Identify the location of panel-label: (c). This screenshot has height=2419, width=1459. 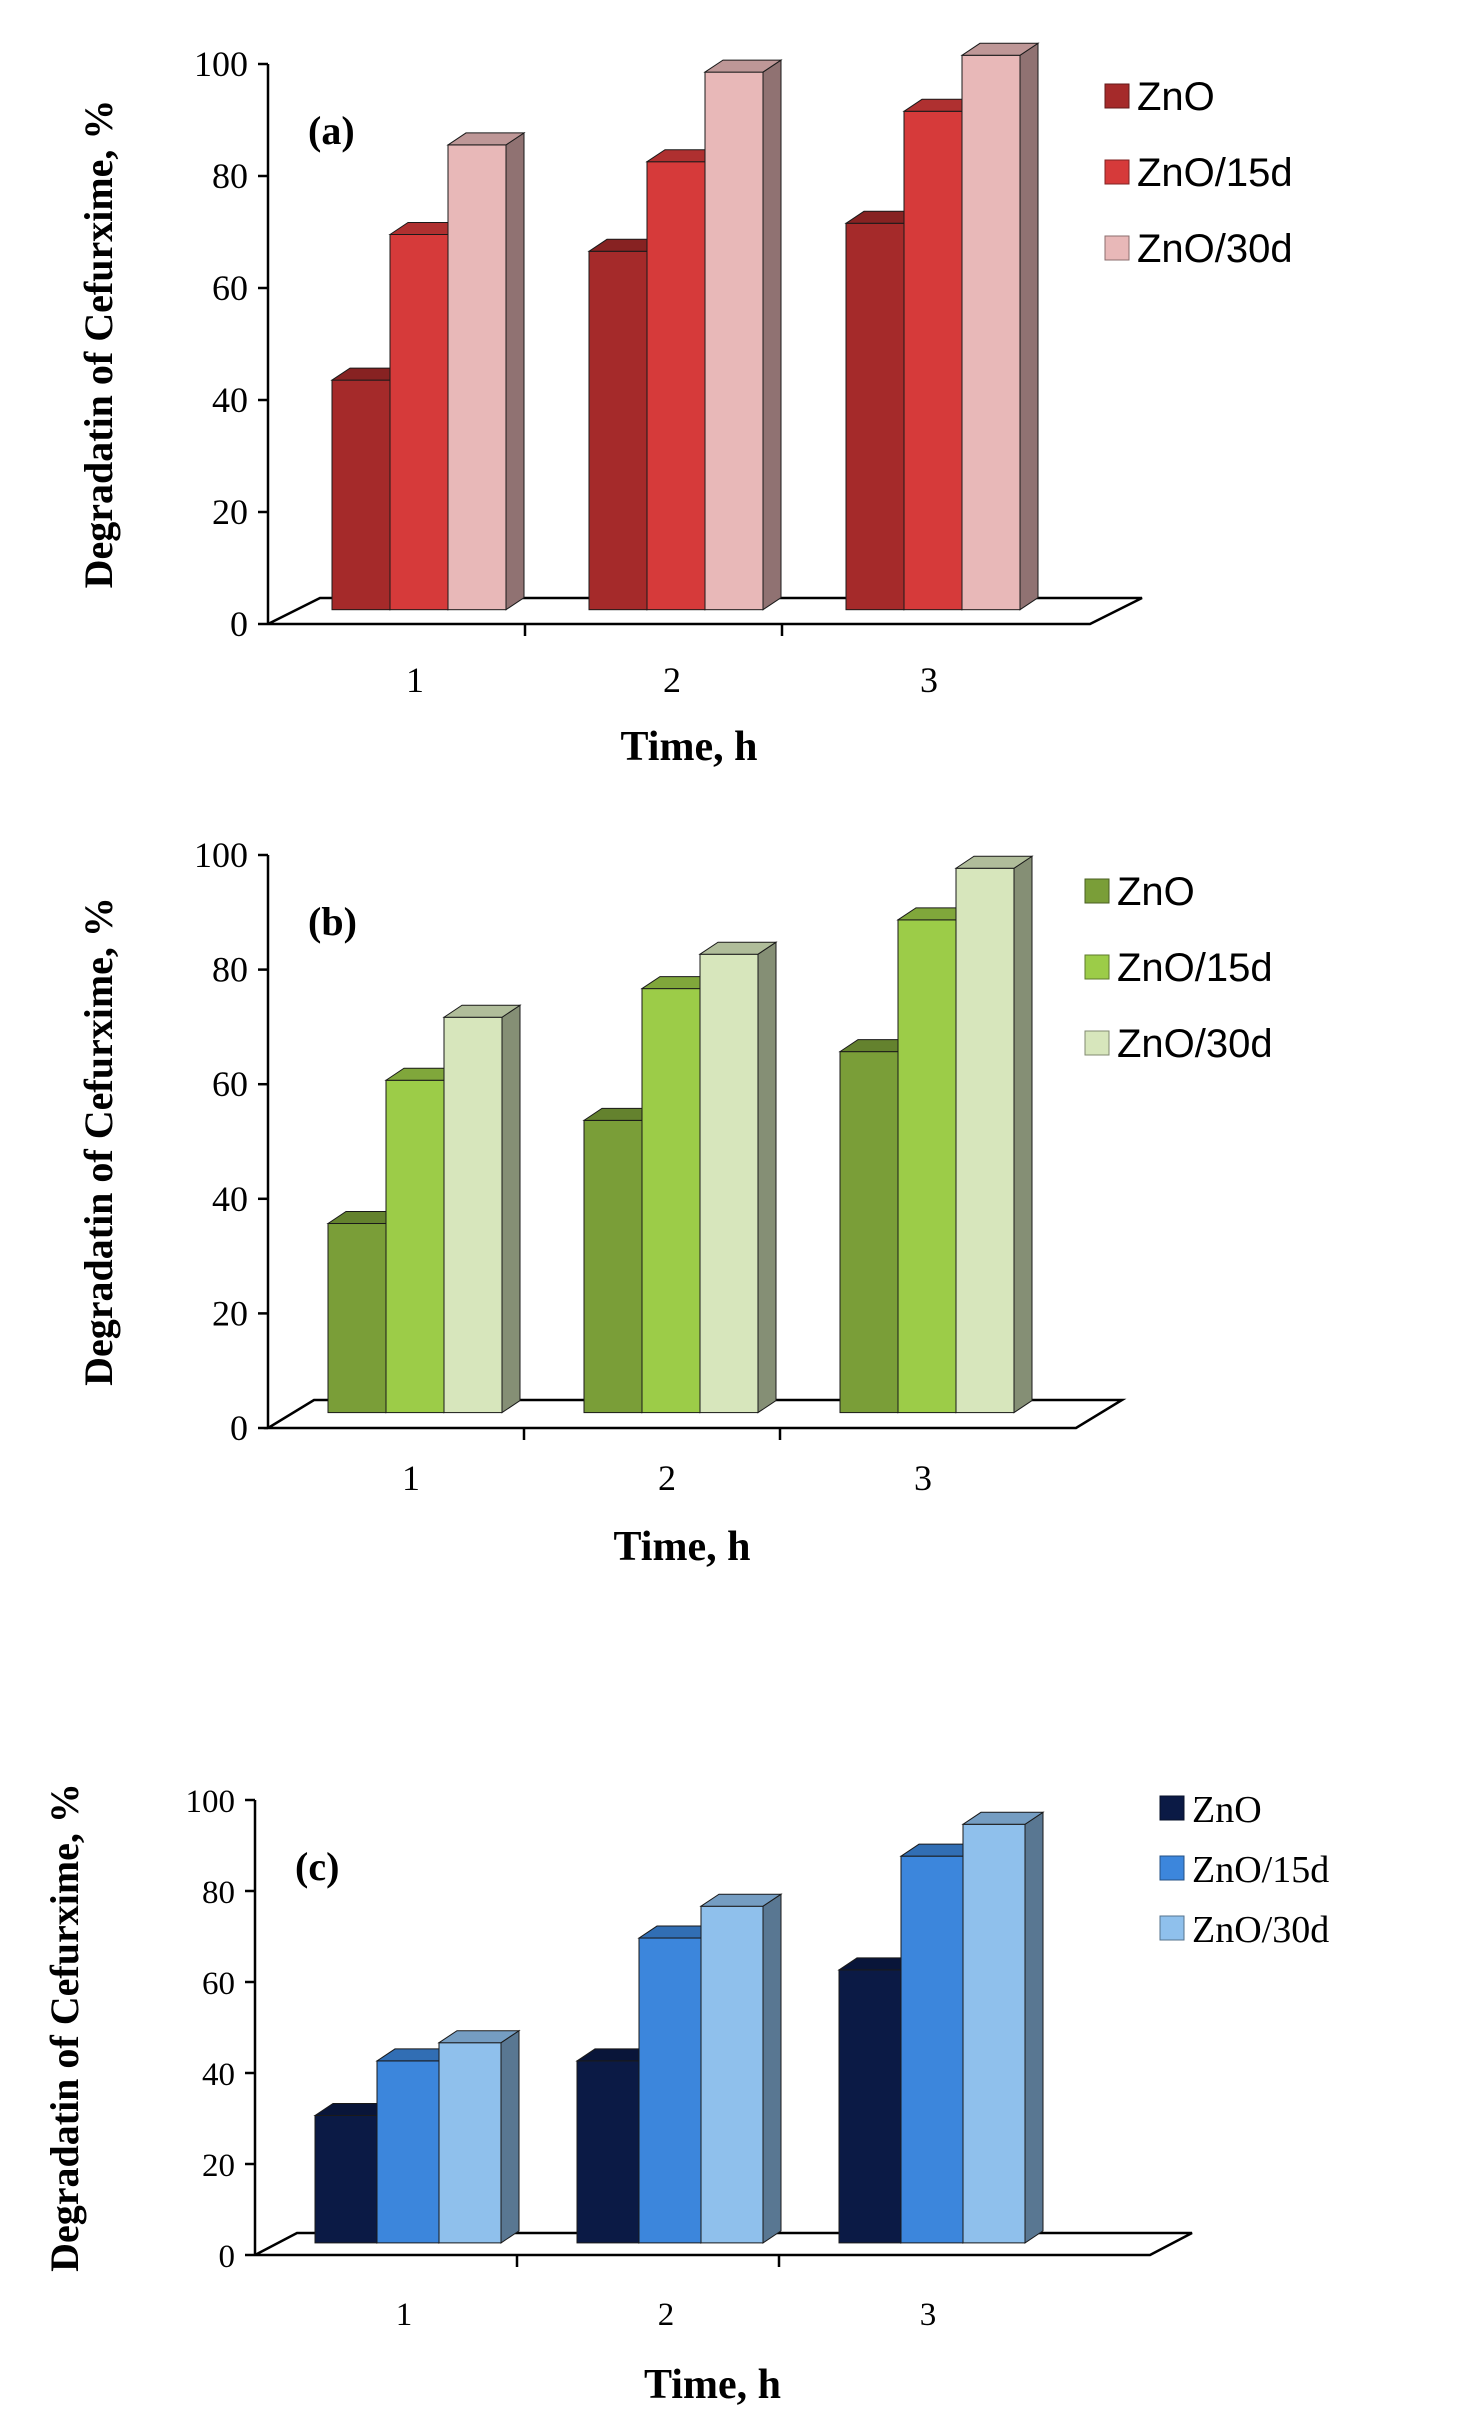
(317, 1866).